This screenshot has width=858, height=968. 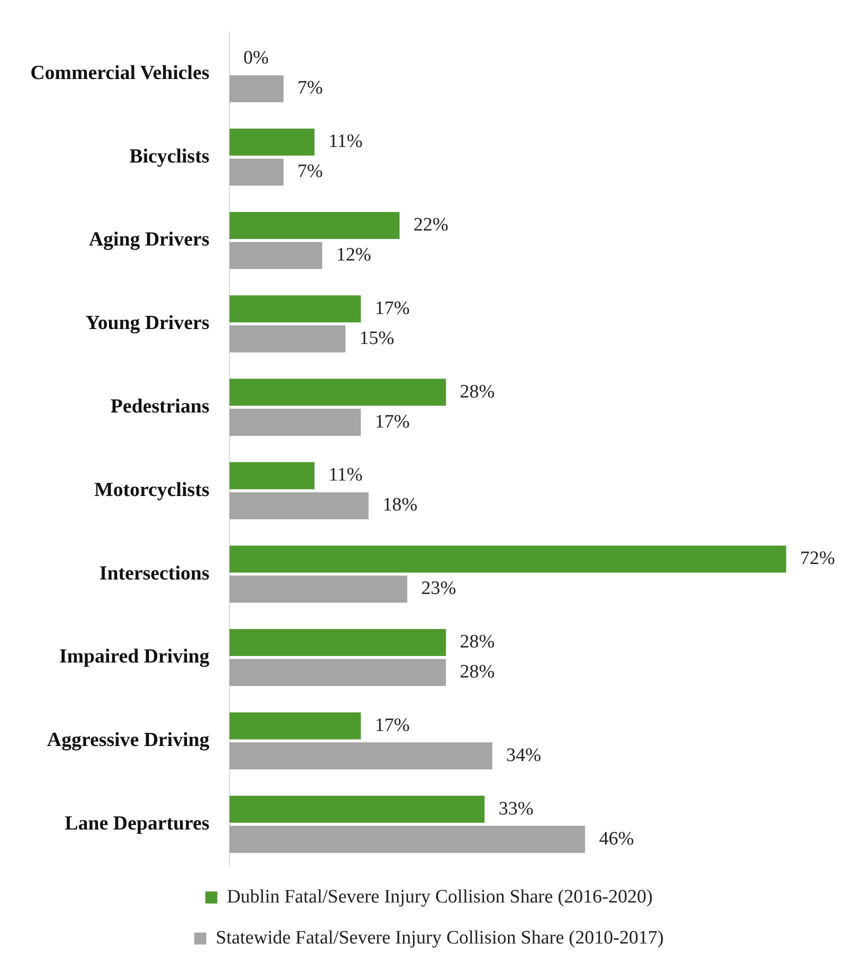 I want to click on y-tick-label: Motorcyclists, so click(x=152, y=489).